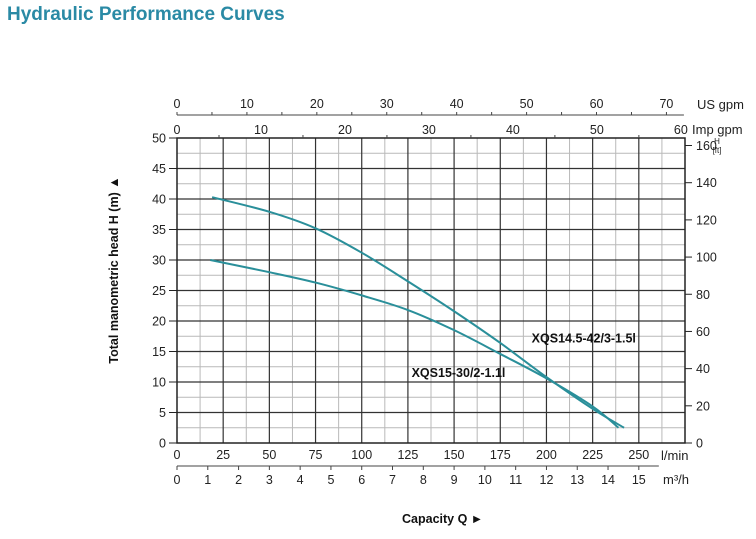 This screenshot has height=539, width=756. What do you see at coordinates (114, 269) in the screenshot?
I see `y-axis-title: Total manometric head H (m) ▲` at bounding box center [114, 269].